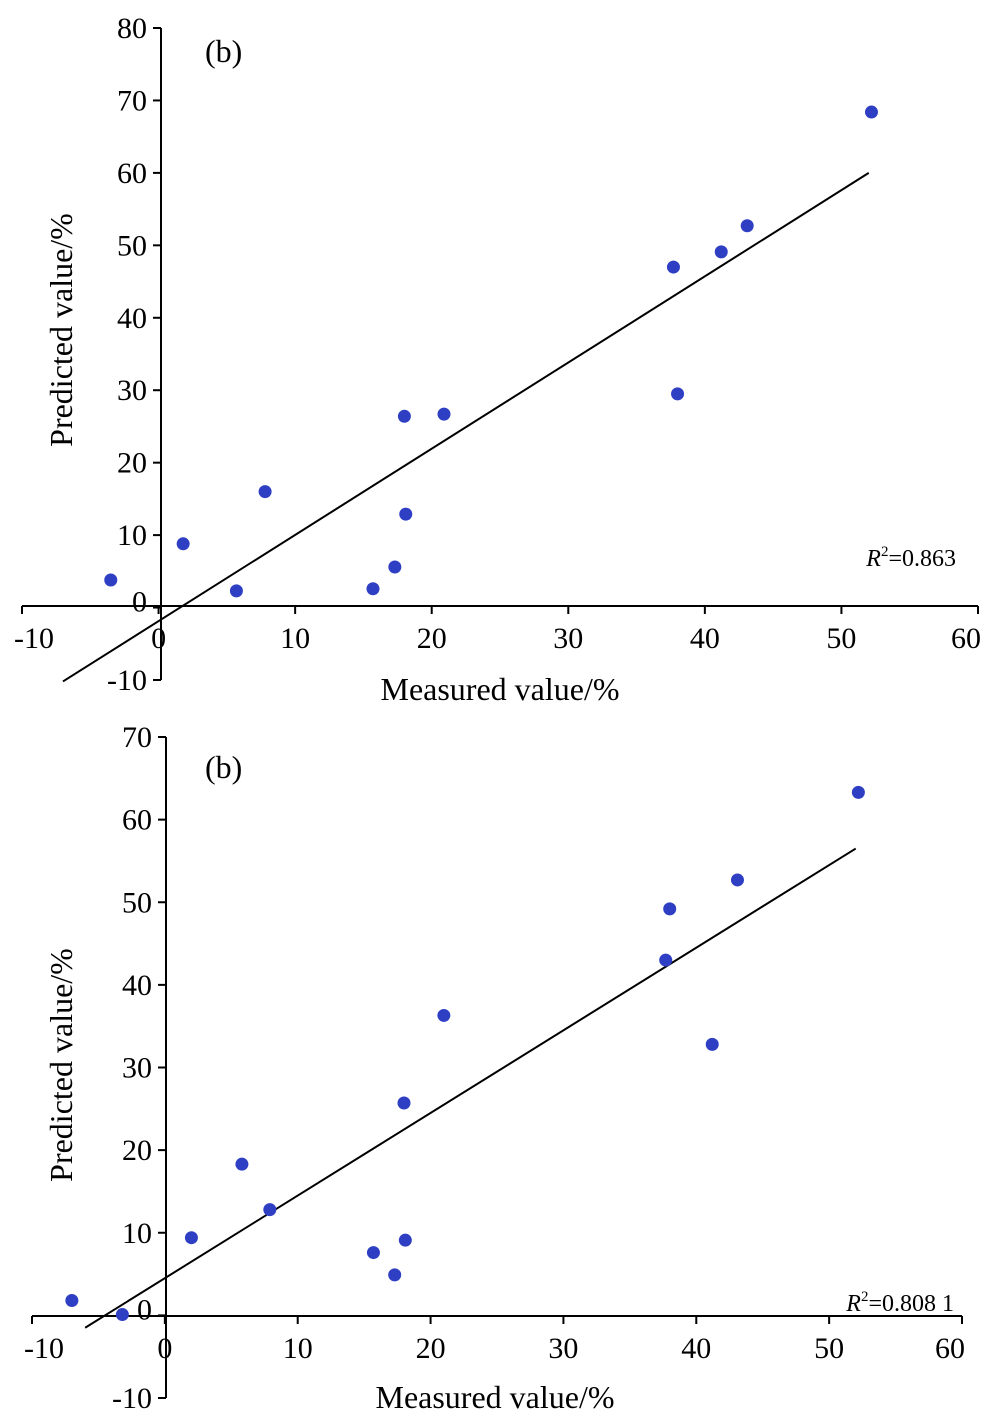 The image size is (1000, 1422). I want to click on y-tick-label: 80, so click(132, 28).